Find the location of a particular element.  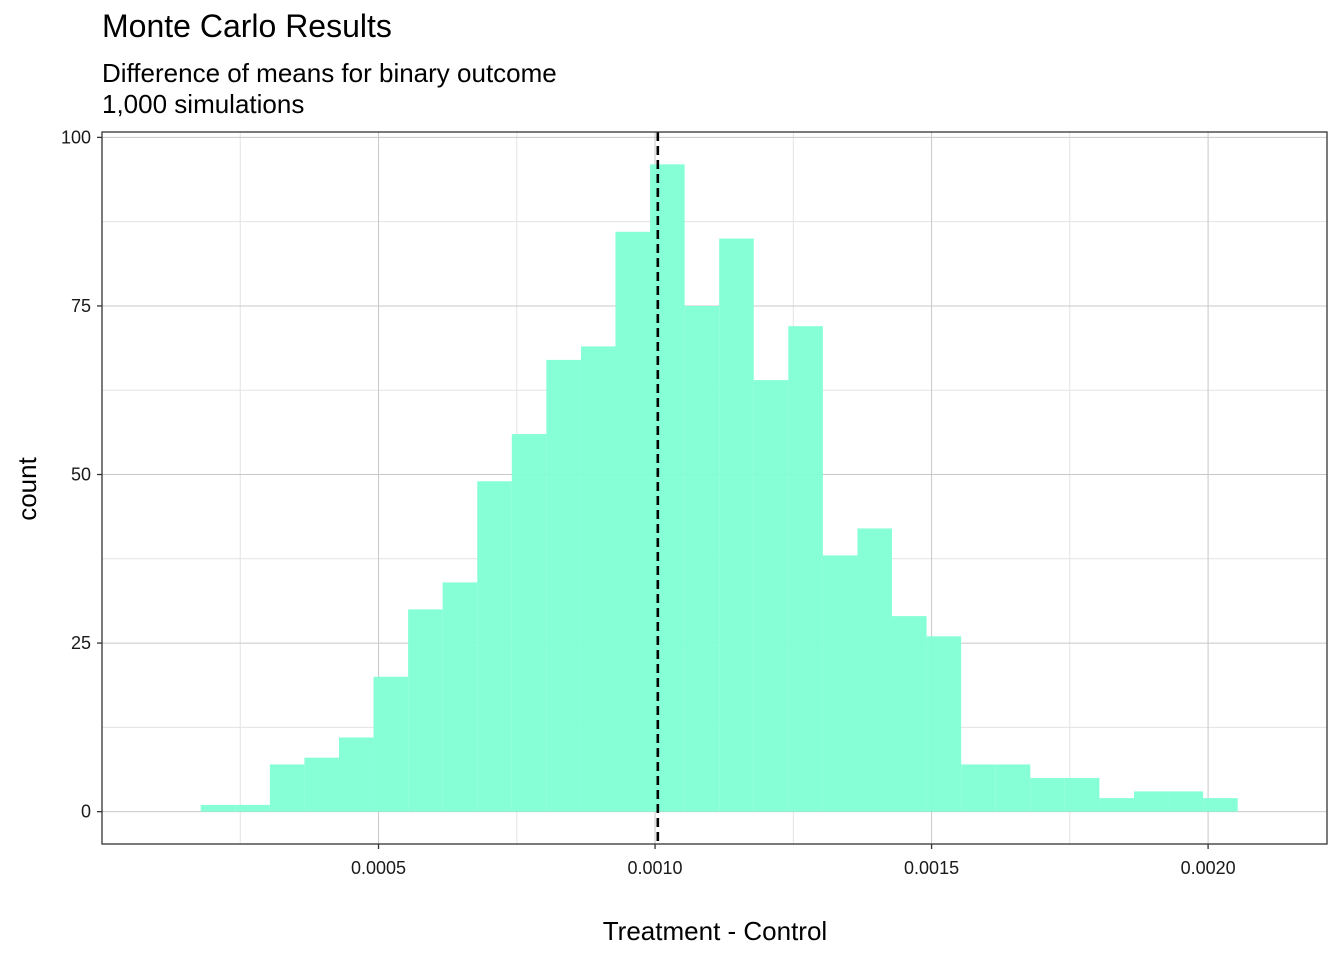

y-axis: 0 25 50 75 100 is located at coordinates (81, 474).